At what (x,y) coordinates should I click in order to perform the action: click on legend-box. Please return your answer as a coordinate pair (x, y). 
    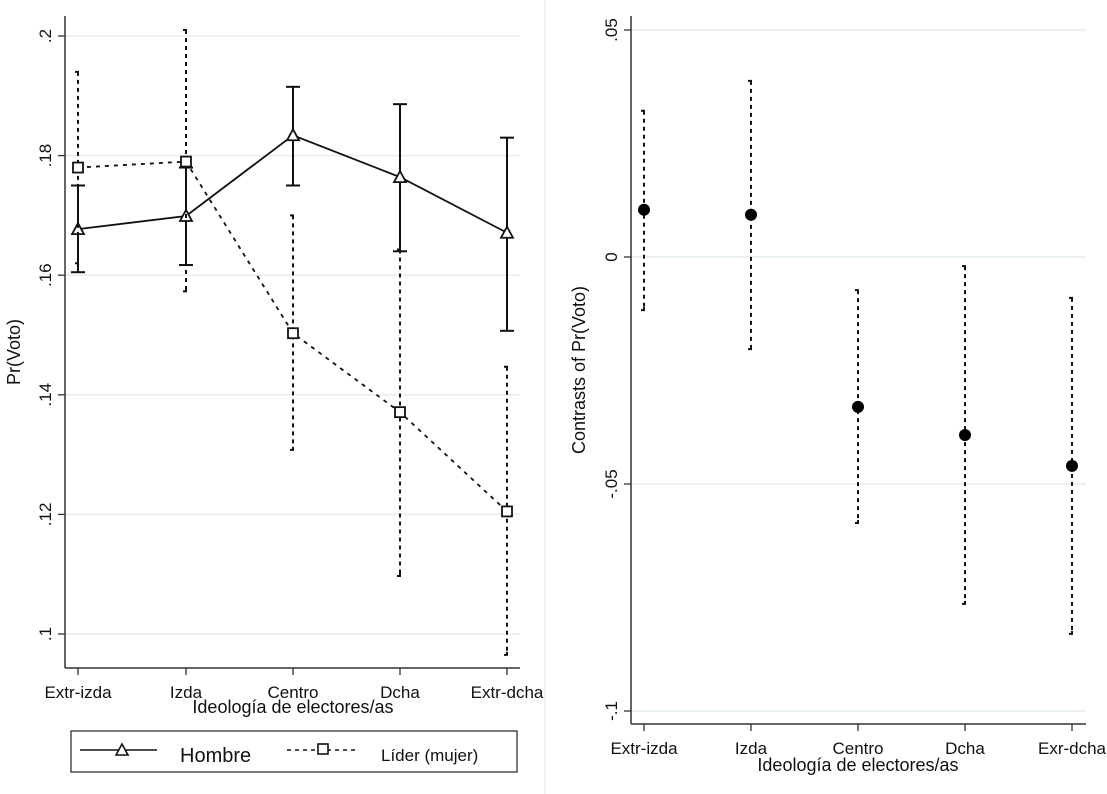
    Looking at the image, I should click on (294, 751).